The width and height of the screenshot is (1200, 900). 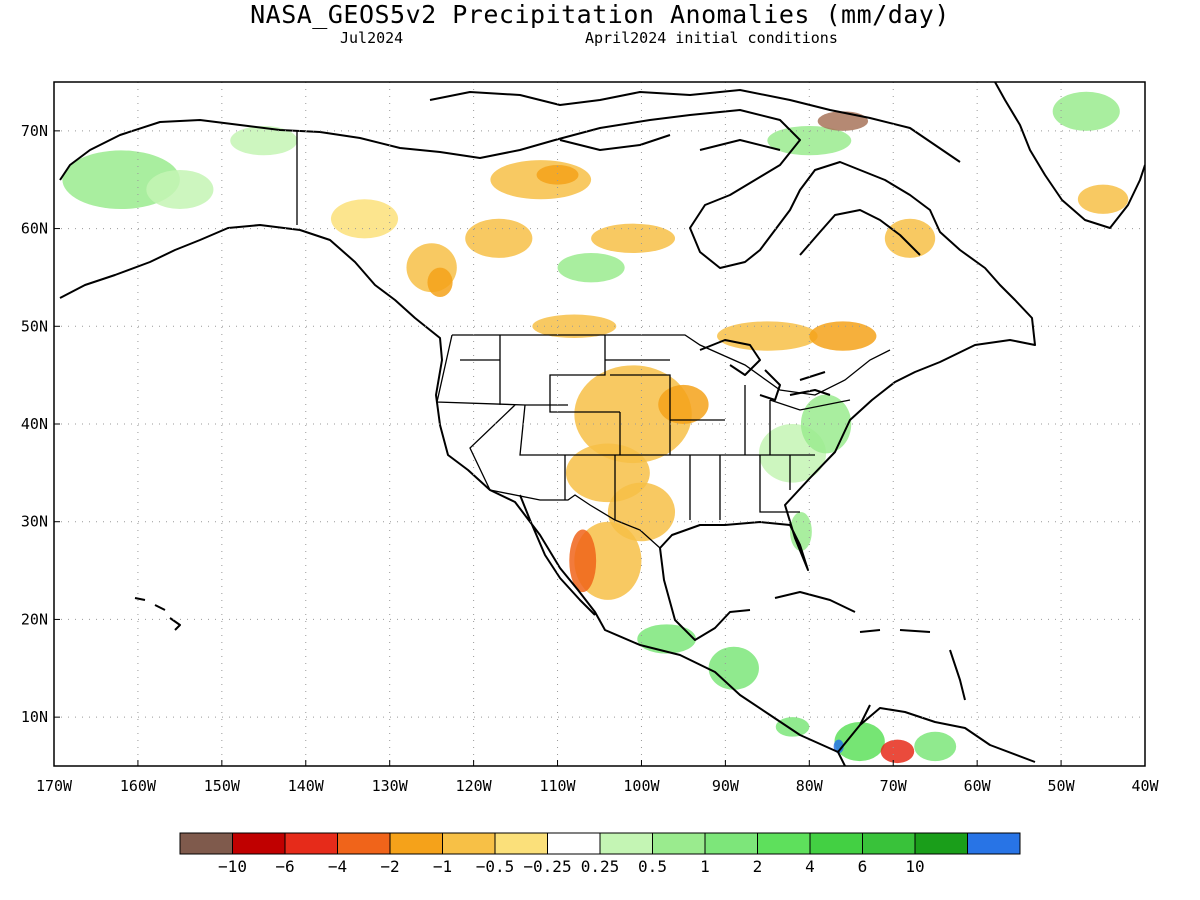 What do you see at coordinates (34, 131) in the screenshot?
I see `y-tick-label: 70N` at bounding box center [34, 131].